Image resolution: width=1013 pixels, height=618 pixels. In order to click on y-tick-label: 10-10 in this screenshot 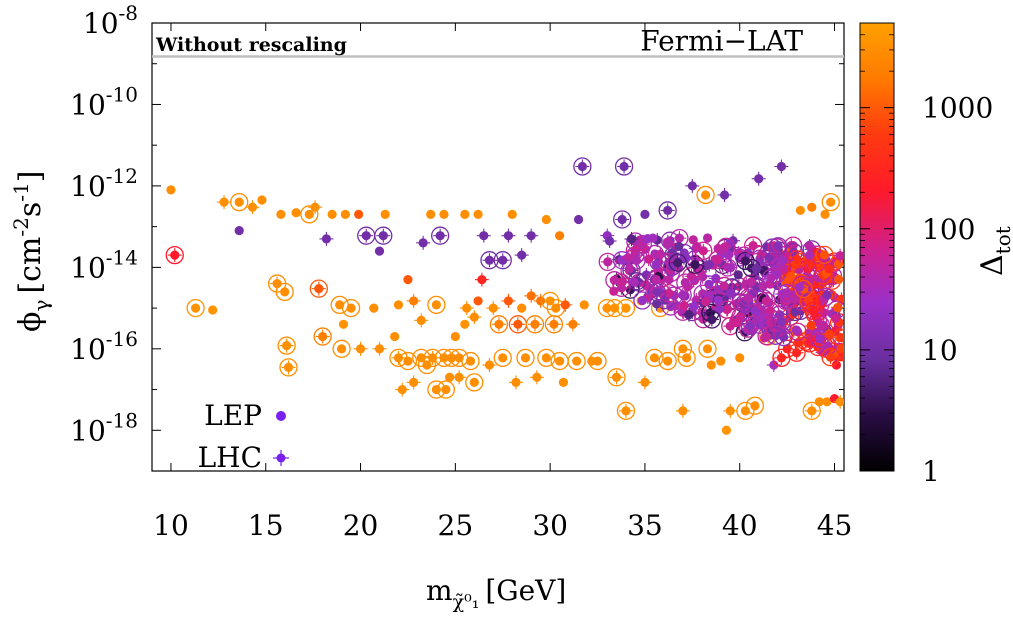, I will do `click(104, 101)`.